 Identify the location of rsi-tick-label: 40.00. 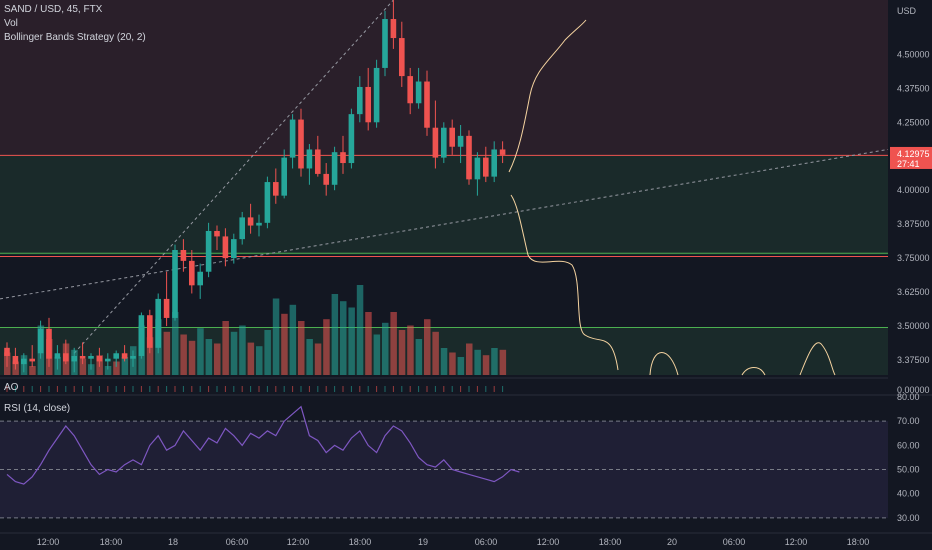
(908, 494).